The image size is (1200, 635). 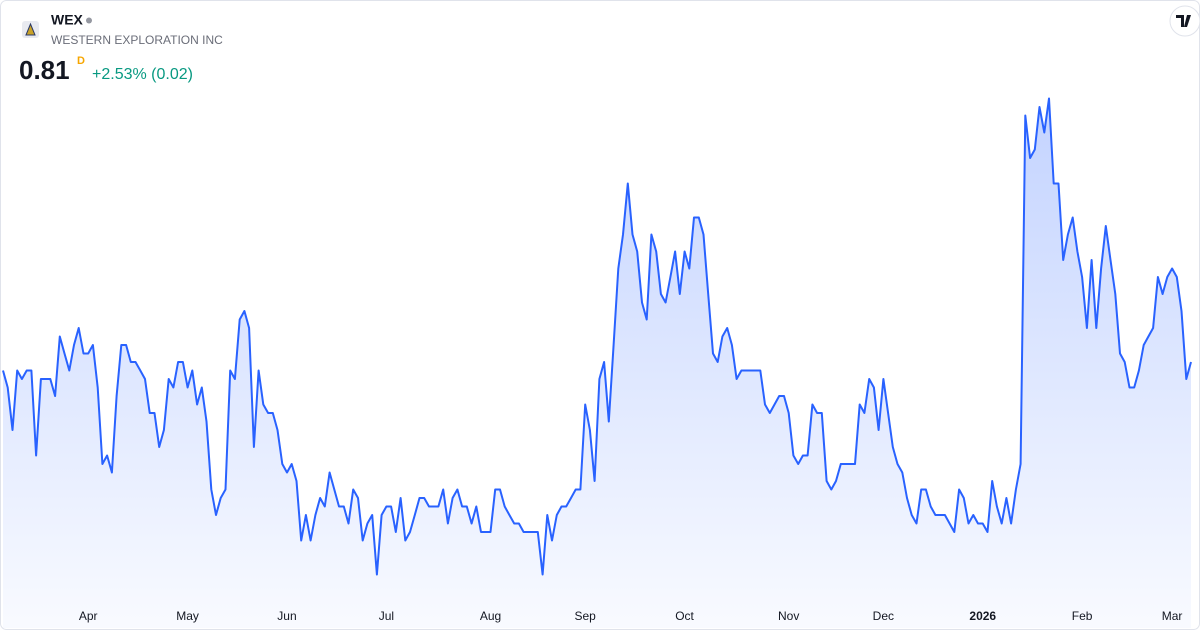 I want to click on x-tick-label: Jun, so click(x=286, y=616).